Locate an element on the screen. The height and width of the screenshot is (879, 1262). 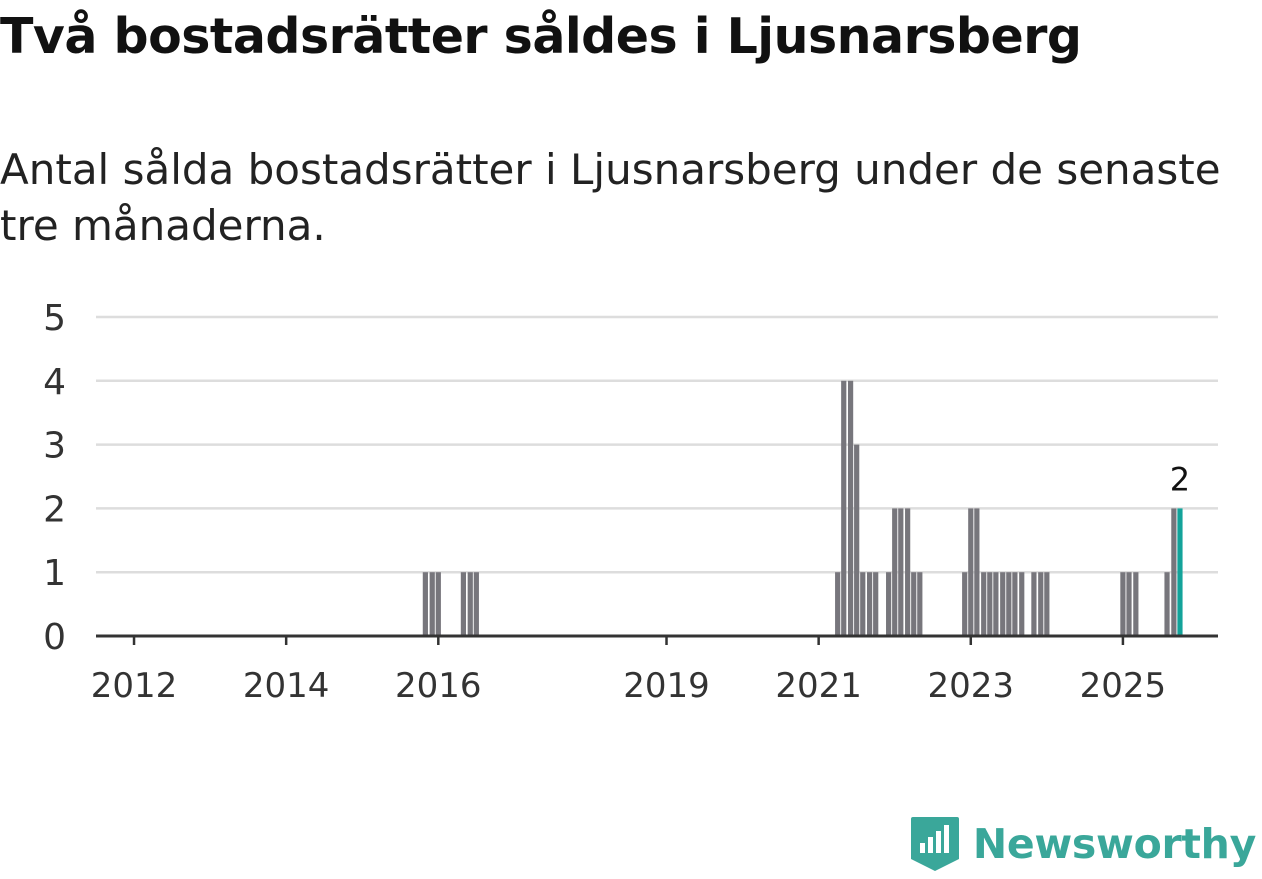
y-tick-label: 4 is located at coordinates (54, 382).